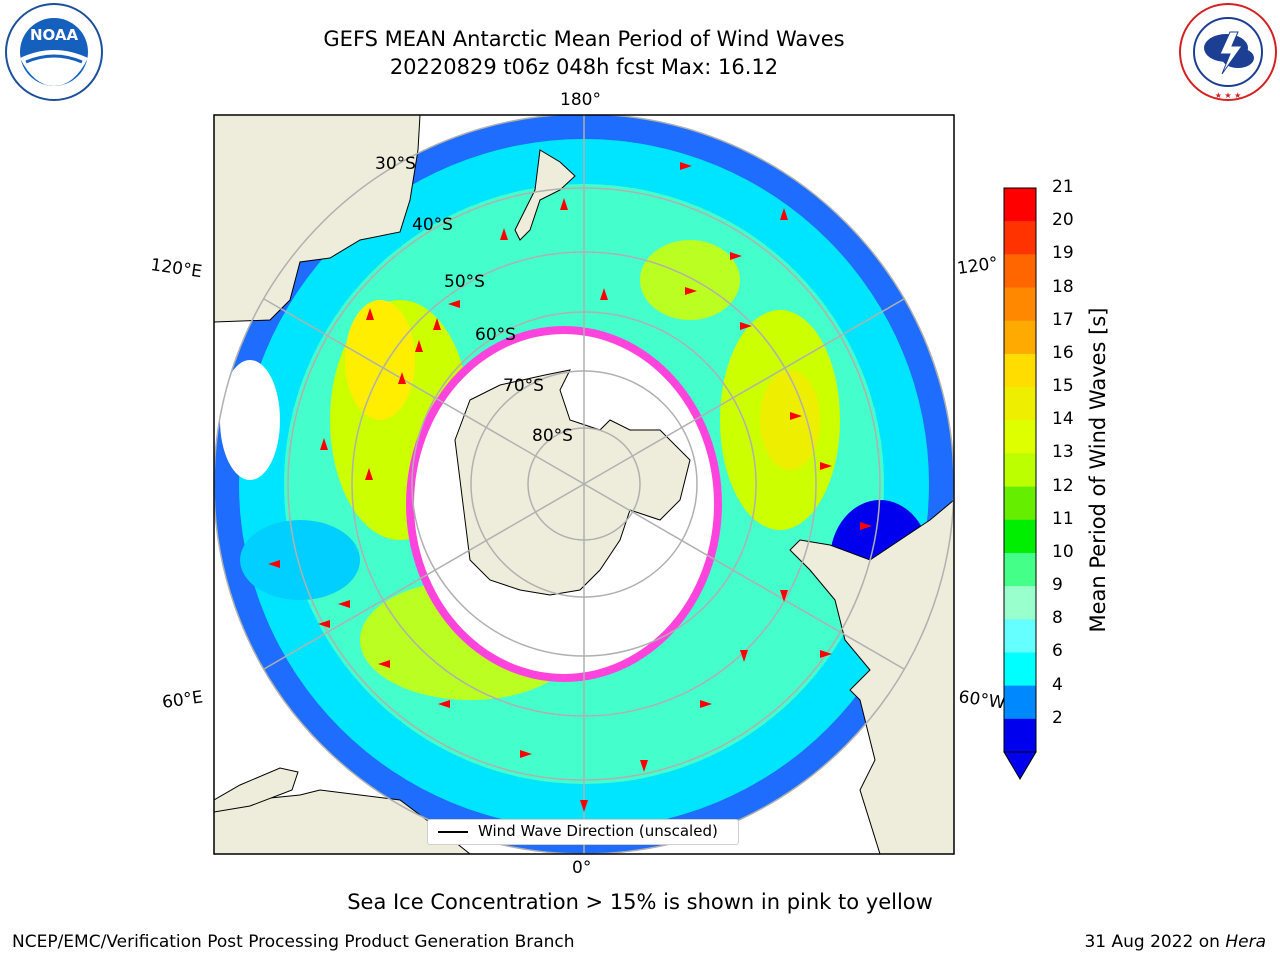 This screenshot has height=960, width=1280. What do you see at coordinates (1057, 717) in the screenshot?
I see `colorbar-tick-label: 2` at bounding box center [1057, 717].